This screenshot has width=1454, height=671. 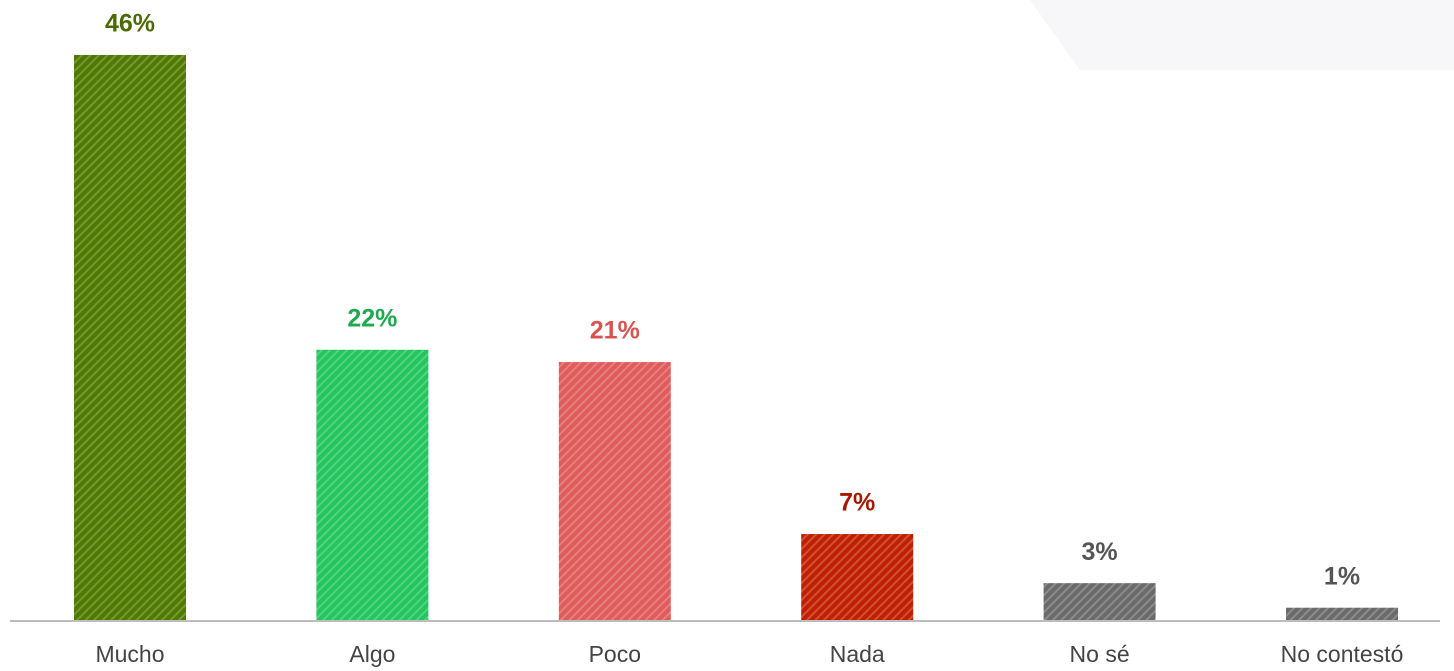 I want to click on value-label: 7%, so click(x=857, y=503).